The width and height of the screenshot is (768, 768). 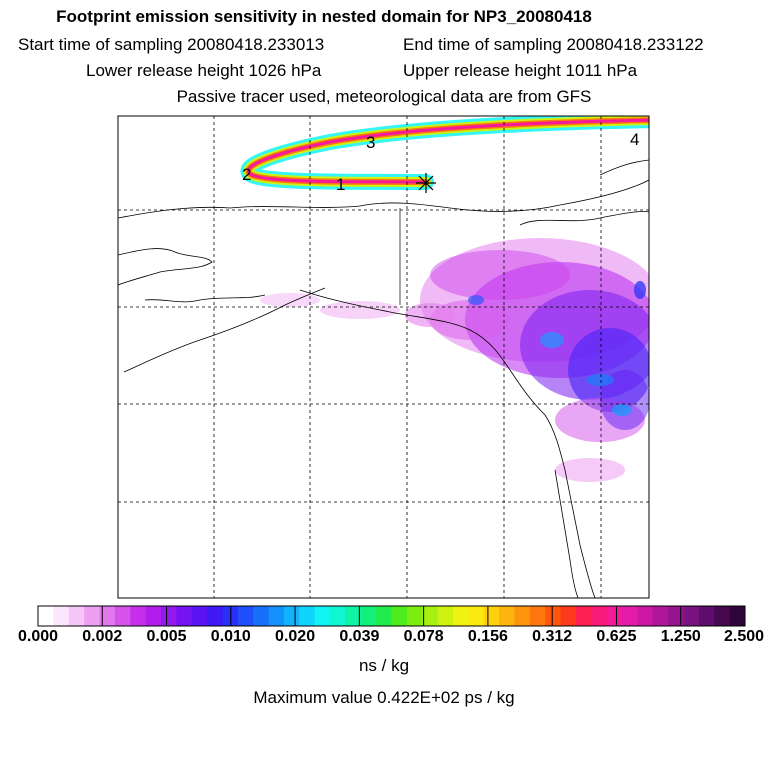 I want to click on sampling-end-time: End time of sampling 20080418.233122, so click(x=553, y=44).